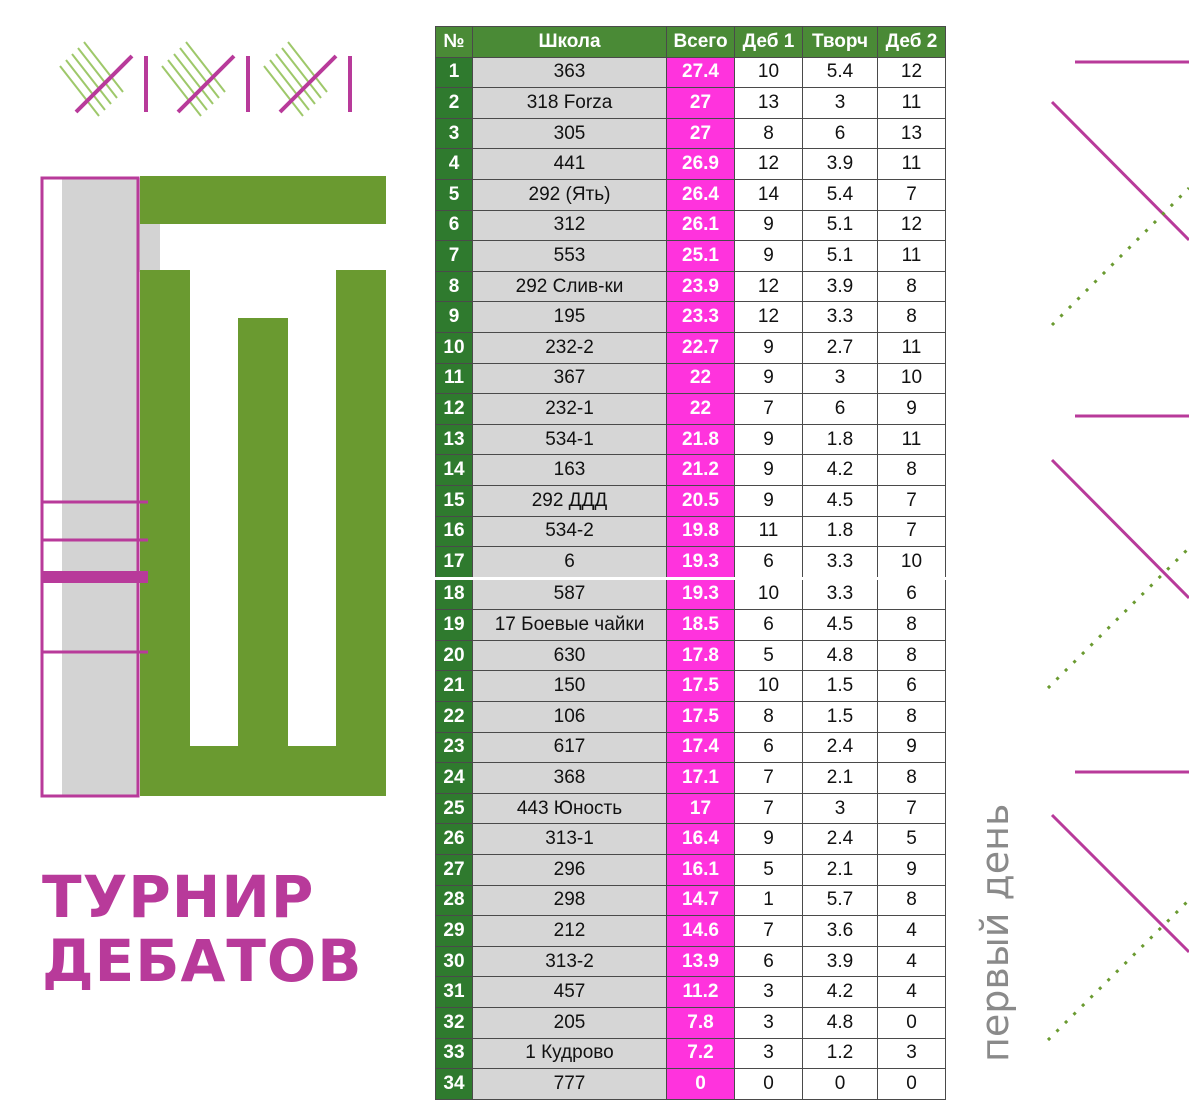  Describe the element at coordinates (840, 347) in the screenshot. I see `creative-cell: 2.7` at that location.